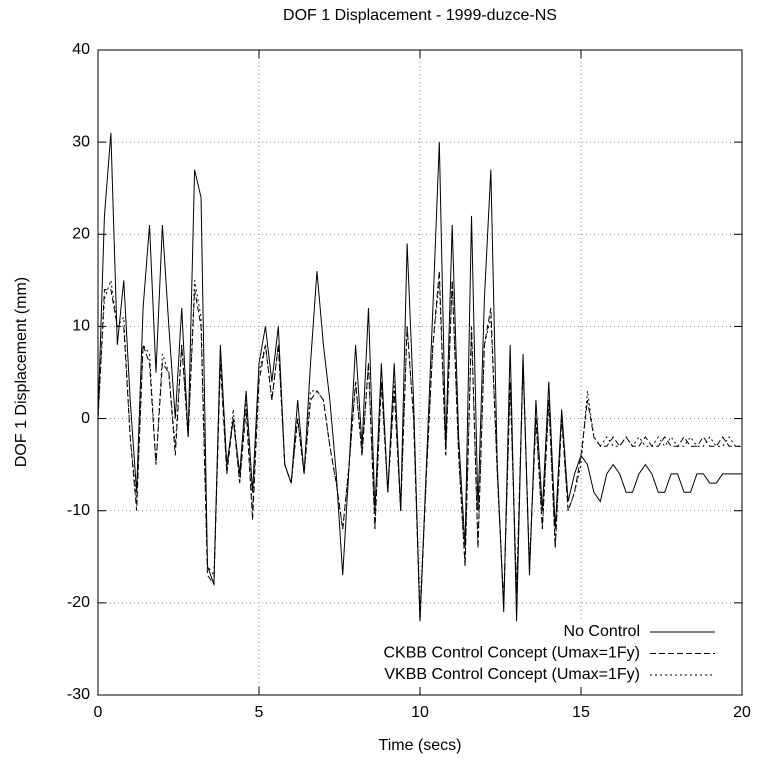 This screenshot has height=768, width=762. I want to click on y-tick-label: 0, so click(85, 418).